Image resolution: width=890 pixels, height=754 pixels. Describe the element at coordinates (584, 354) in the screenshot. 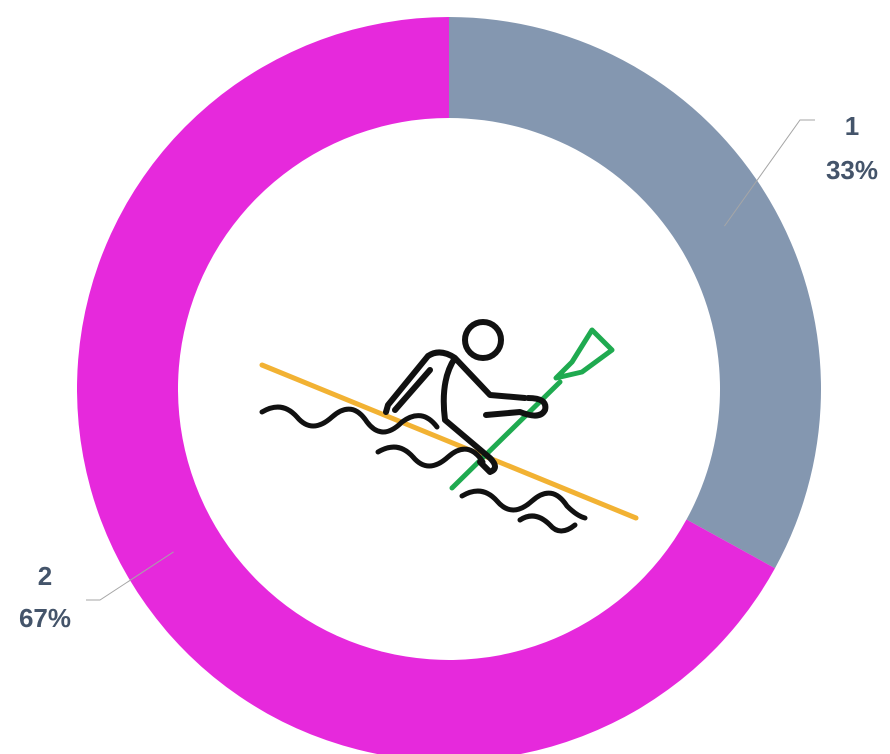

I see `paddle-blade` at that location.